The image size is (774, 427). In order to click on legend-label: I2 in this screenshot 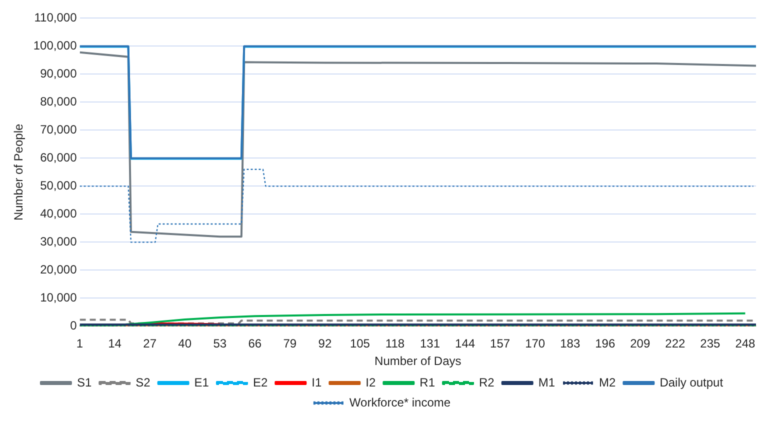, I will do `click(371, 382)`.